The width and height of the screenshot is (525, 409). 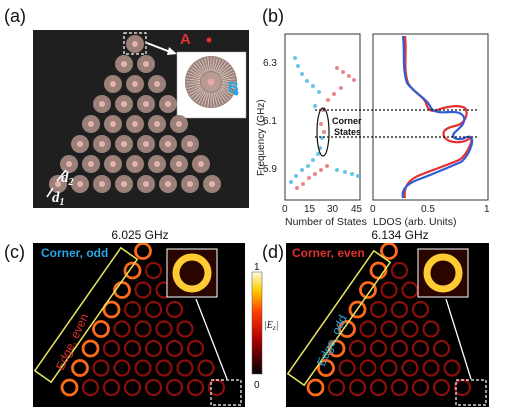 I want to click on inset-label-a: A, so click(x=185, y=39).